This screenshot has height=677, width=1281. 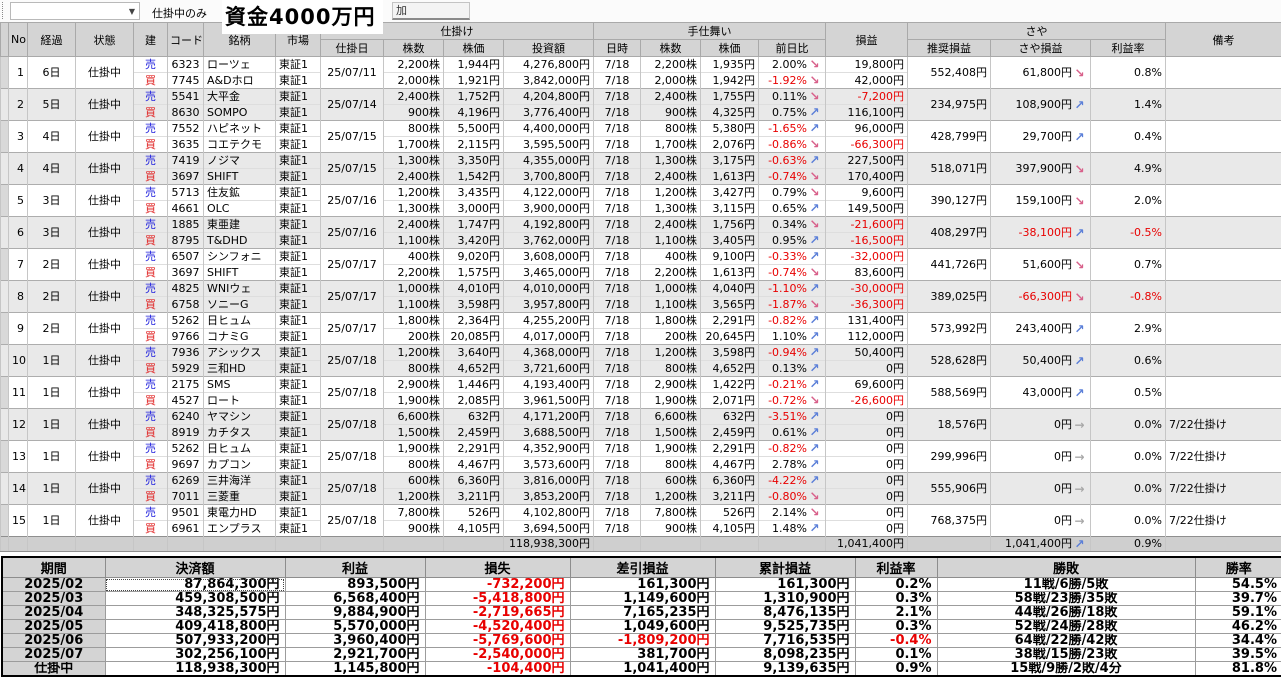 I want to click on cell-invest-amount: 3,721,600円, so click(x=549, y=369).